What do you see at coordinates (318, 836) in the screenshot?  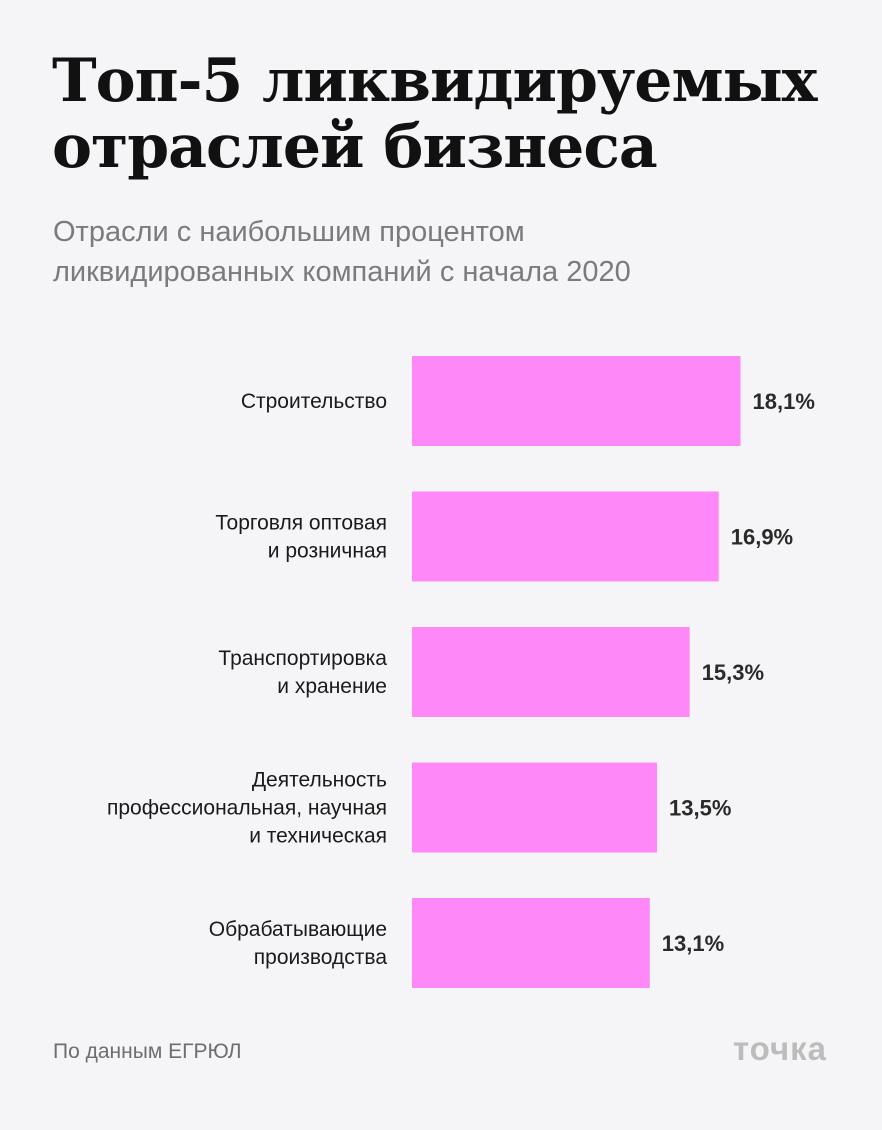 I see `category-label-line: и техническая` at bounding box center [318, 836].